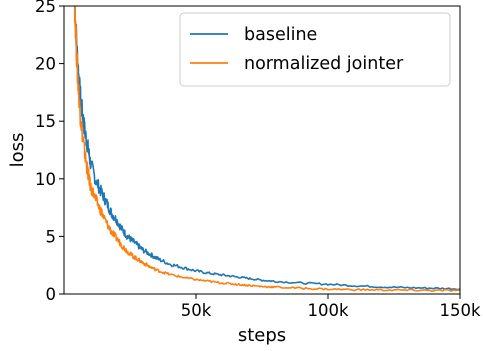 Image resolution: width=483 pixels, height=351 pixels. I want to click on legend: baseline normalized jointer, so click(315, 49).